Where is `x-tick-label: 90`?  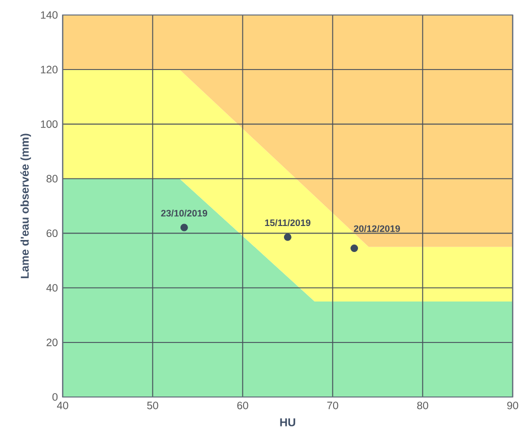
x-tick-label: 90 is located at coordinates (512, 406).